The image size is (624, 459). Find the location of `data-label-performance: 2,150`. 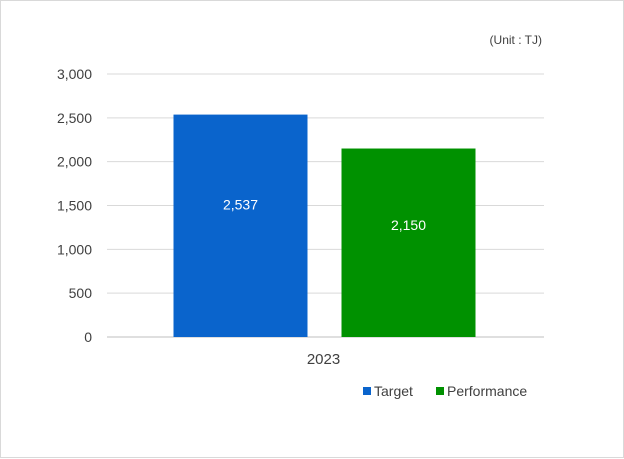

data-label-performance: 2,150 is located at coordinates (408, 225).